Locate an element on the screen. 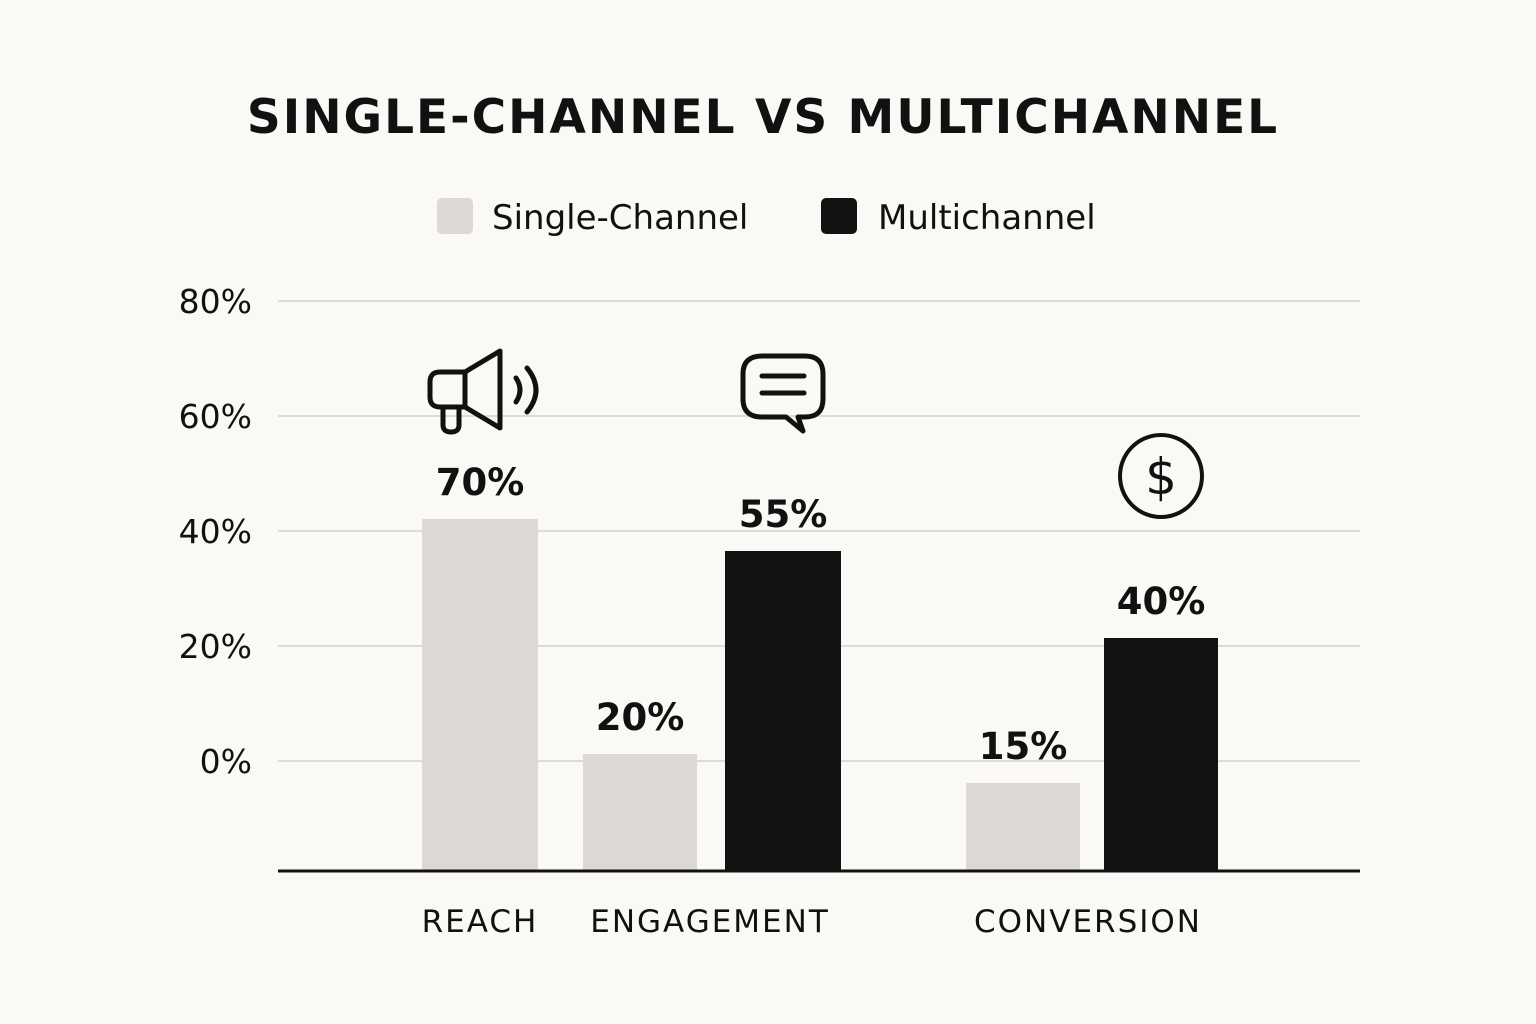 The width and height of the screenshot is (1536, 1024). legend-label-multichannel: Multichannel is located at coordinates (987, 218).